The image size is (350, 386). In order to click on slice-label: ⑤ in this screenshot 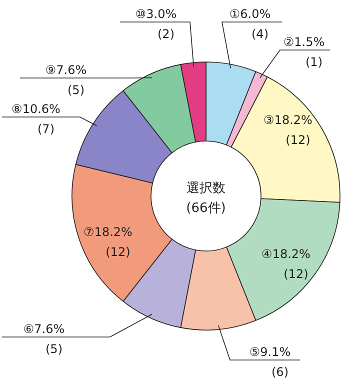, I will do `click(254, 352)`.